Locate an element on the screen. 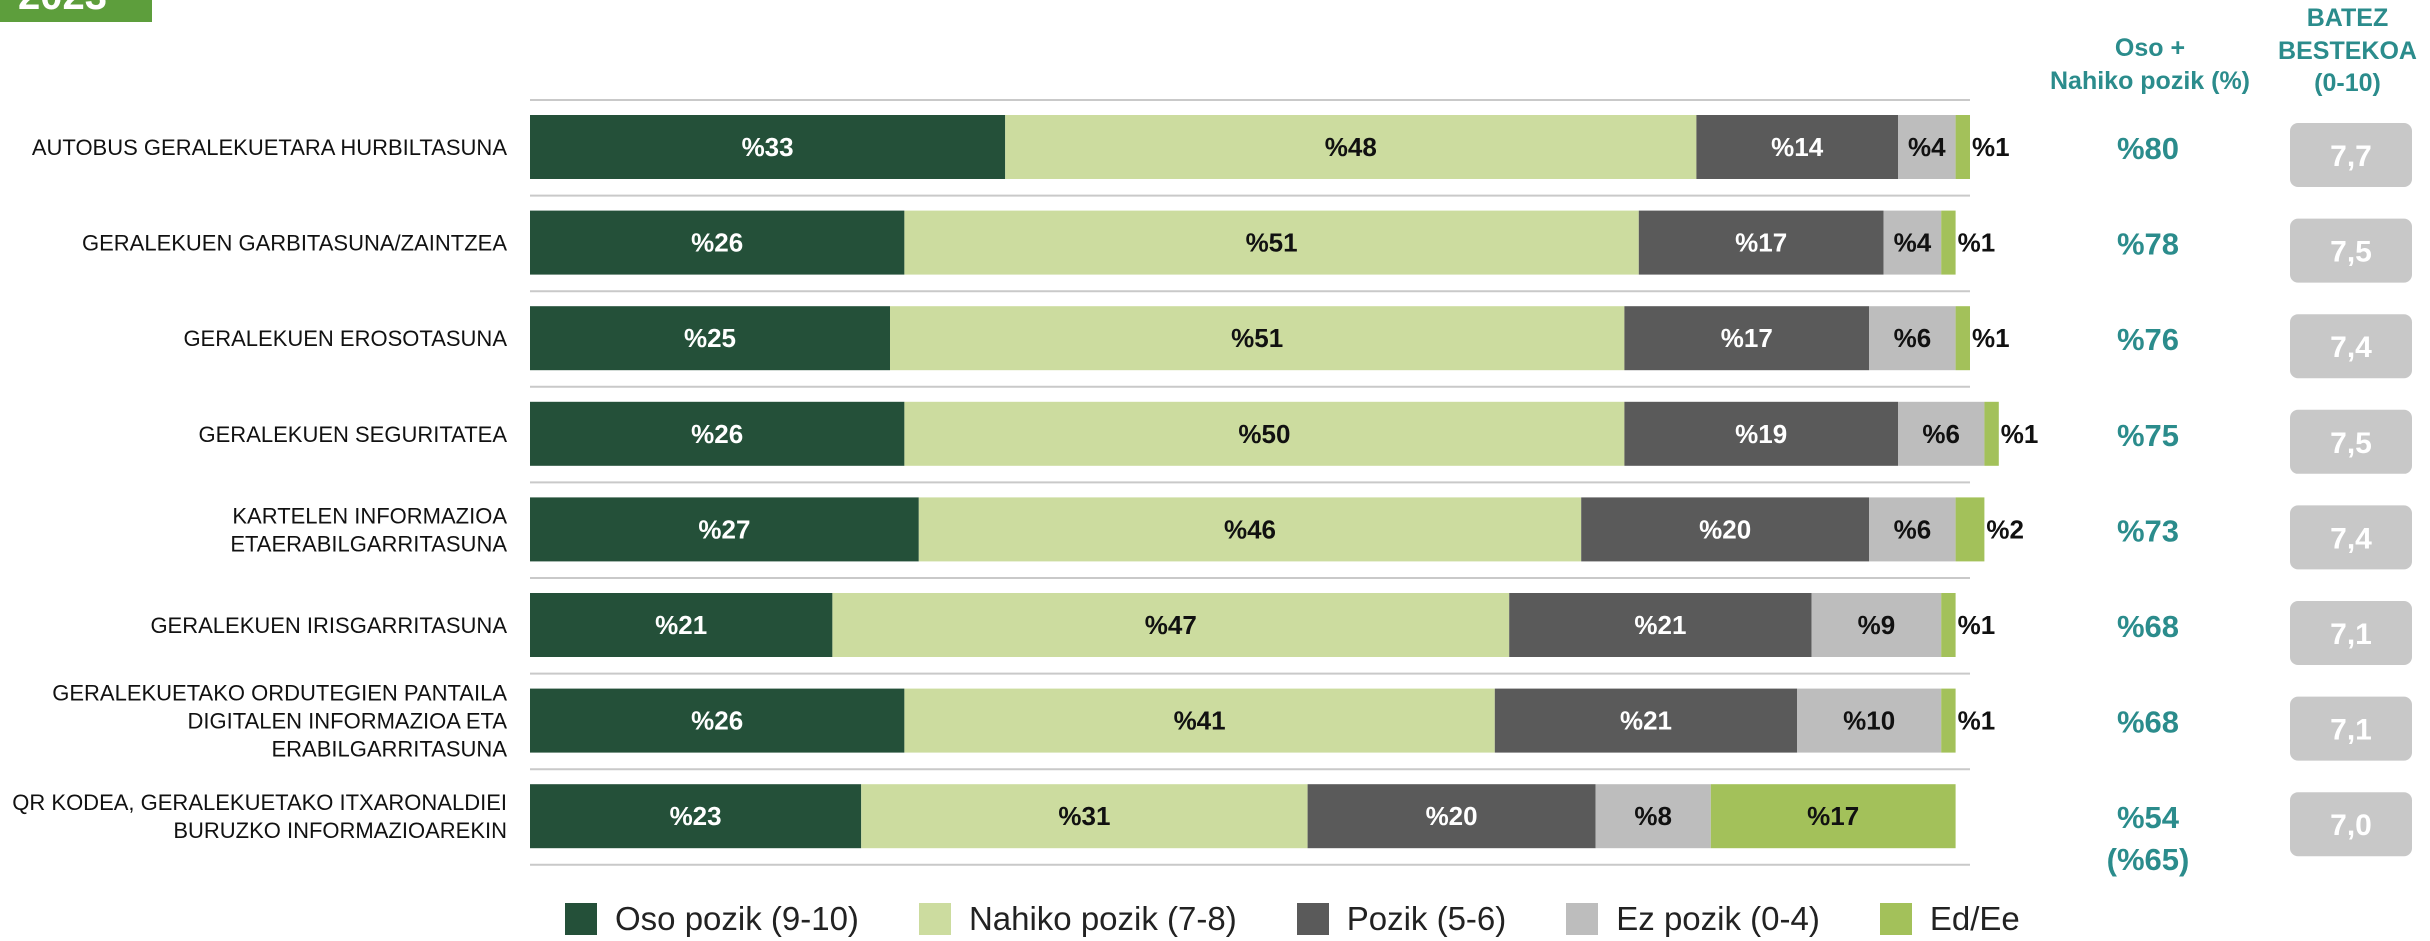  data-label: %8 is located at coordinates (1653, 816).